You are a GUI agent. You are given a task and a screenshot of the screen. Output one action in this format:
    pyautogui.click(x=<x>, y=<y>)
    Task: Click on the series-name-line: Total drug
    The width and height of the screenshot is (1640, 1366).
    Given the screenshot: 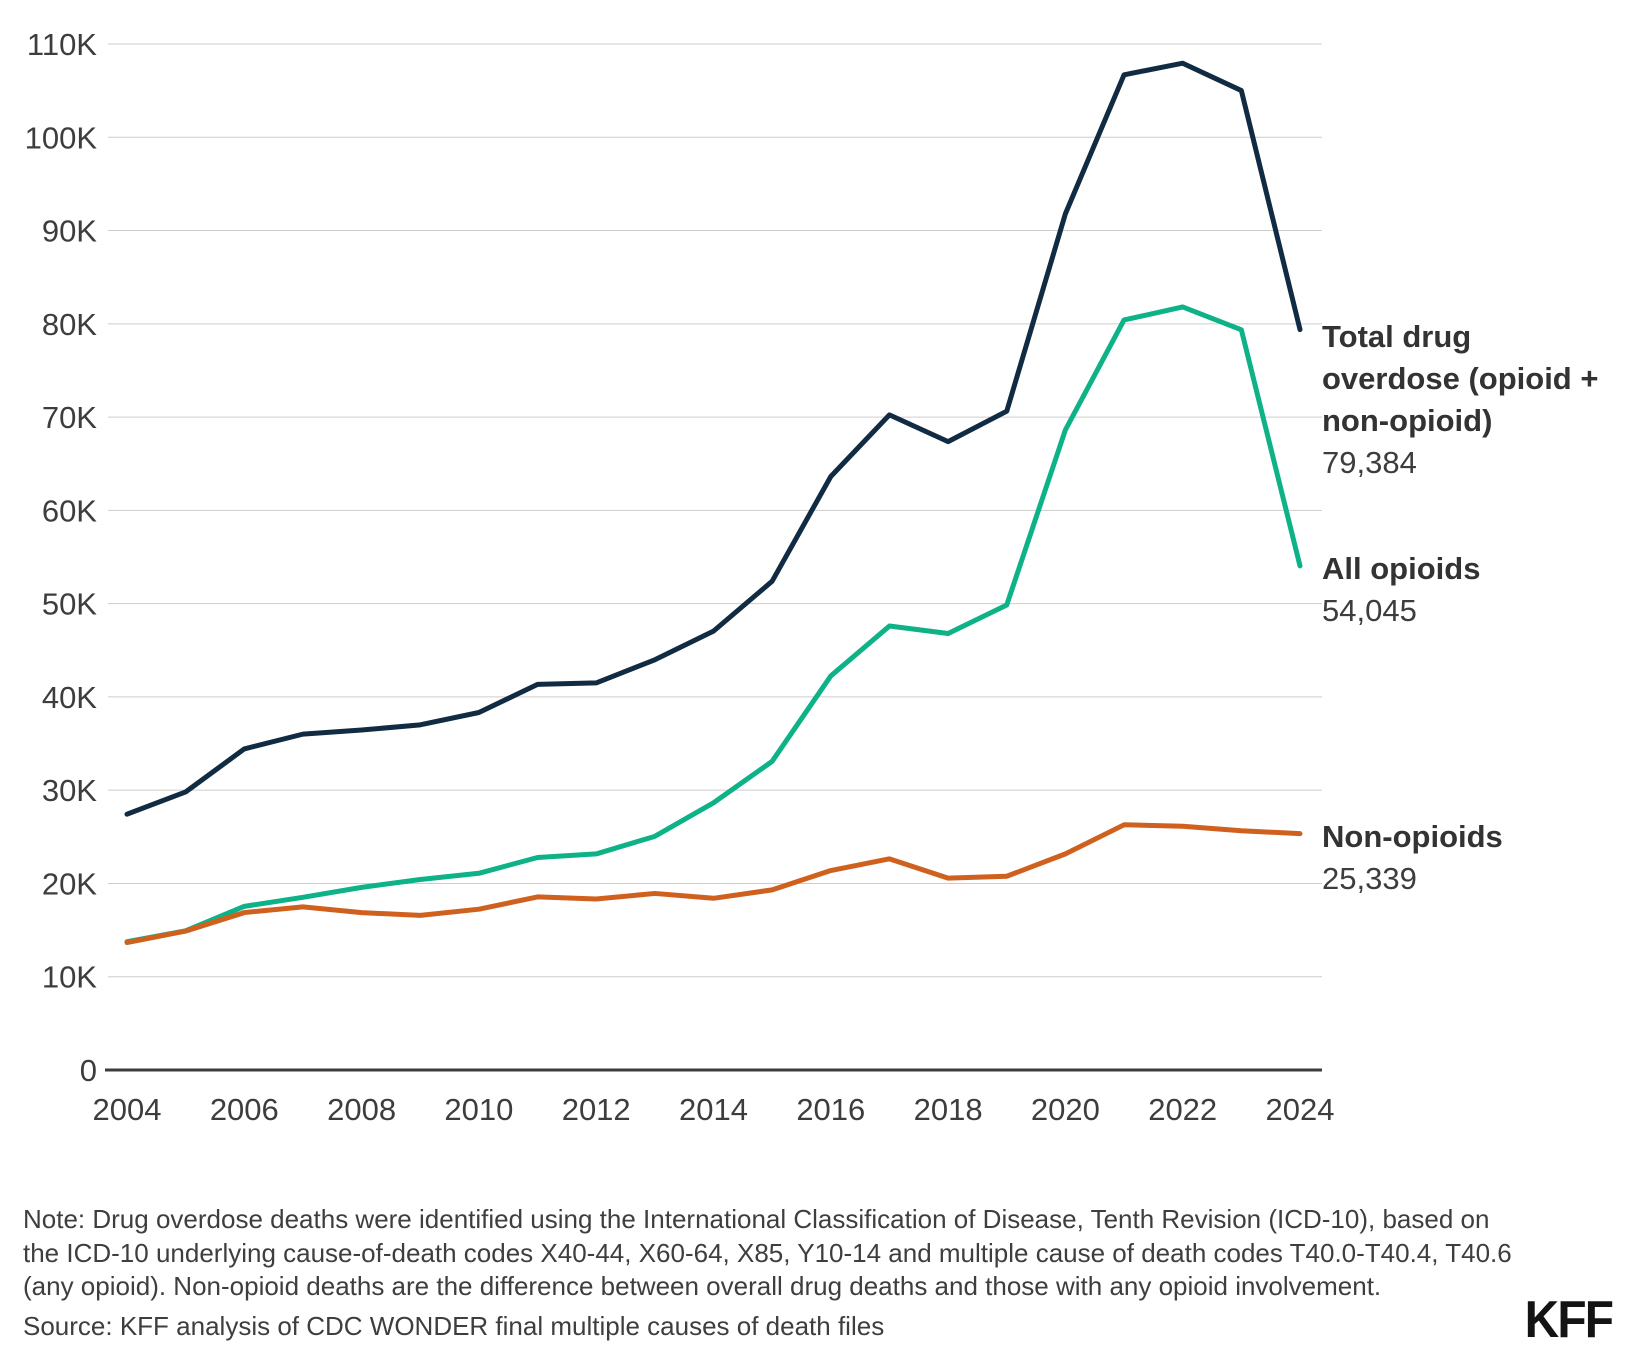 What is the action you would take?
    pyautogui.click(x=1397, y=336)
    